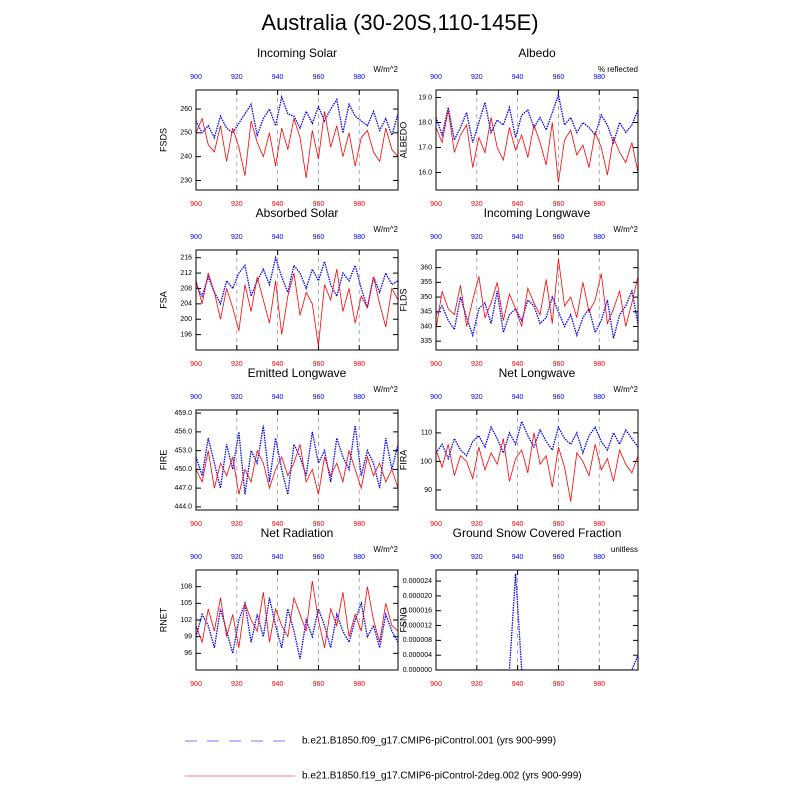 The image size is (800, 800). Describe the element at coordinates (428, 490) in the screenshot. I see `y-tick-label: 90` at that location.